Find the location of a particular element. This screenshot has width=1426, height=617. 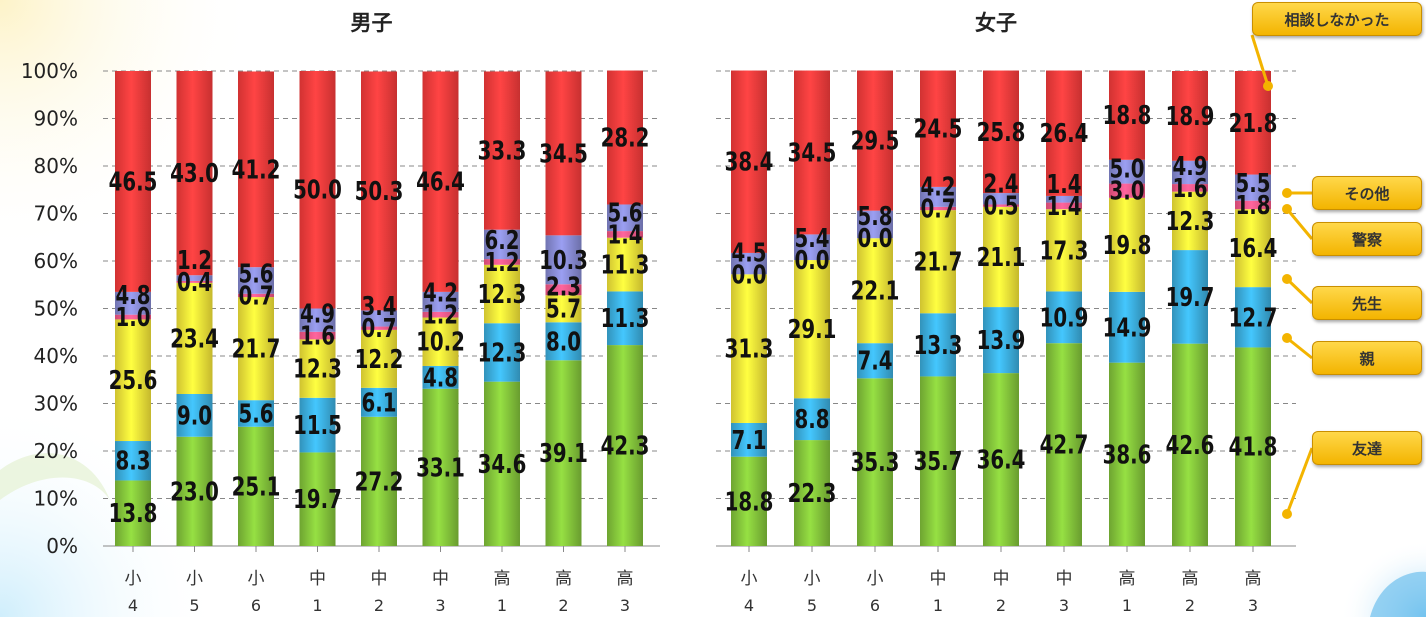

boys-data-label-teachers: 12.2 is located at coordinates (379, 359).